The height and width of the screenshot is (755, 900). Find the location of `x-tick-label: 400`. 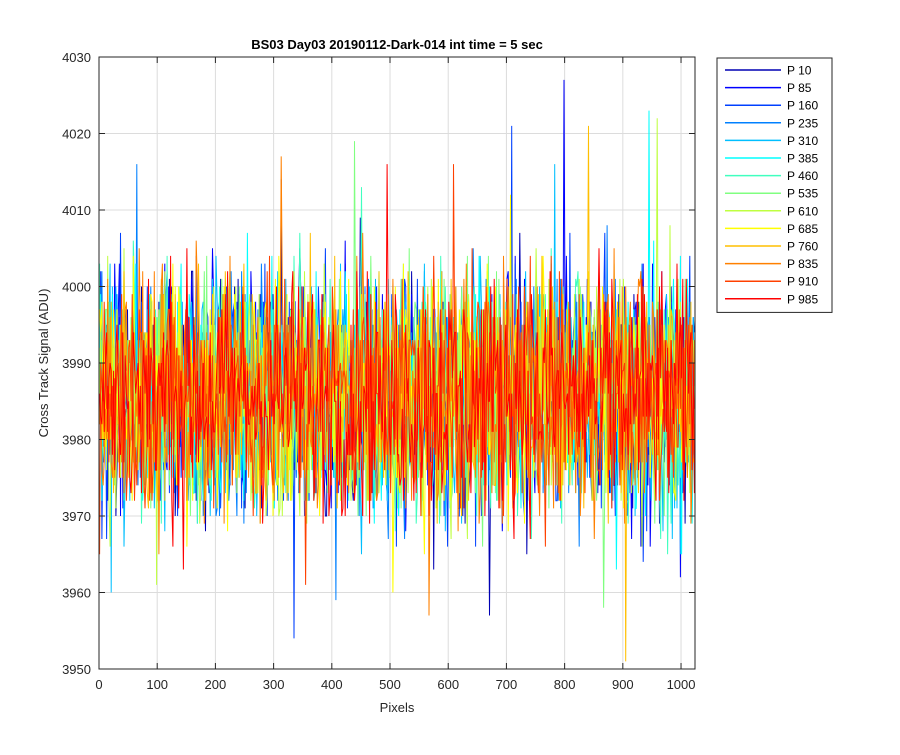

x-tick-label: 400 is located at coordinates (332, 684).